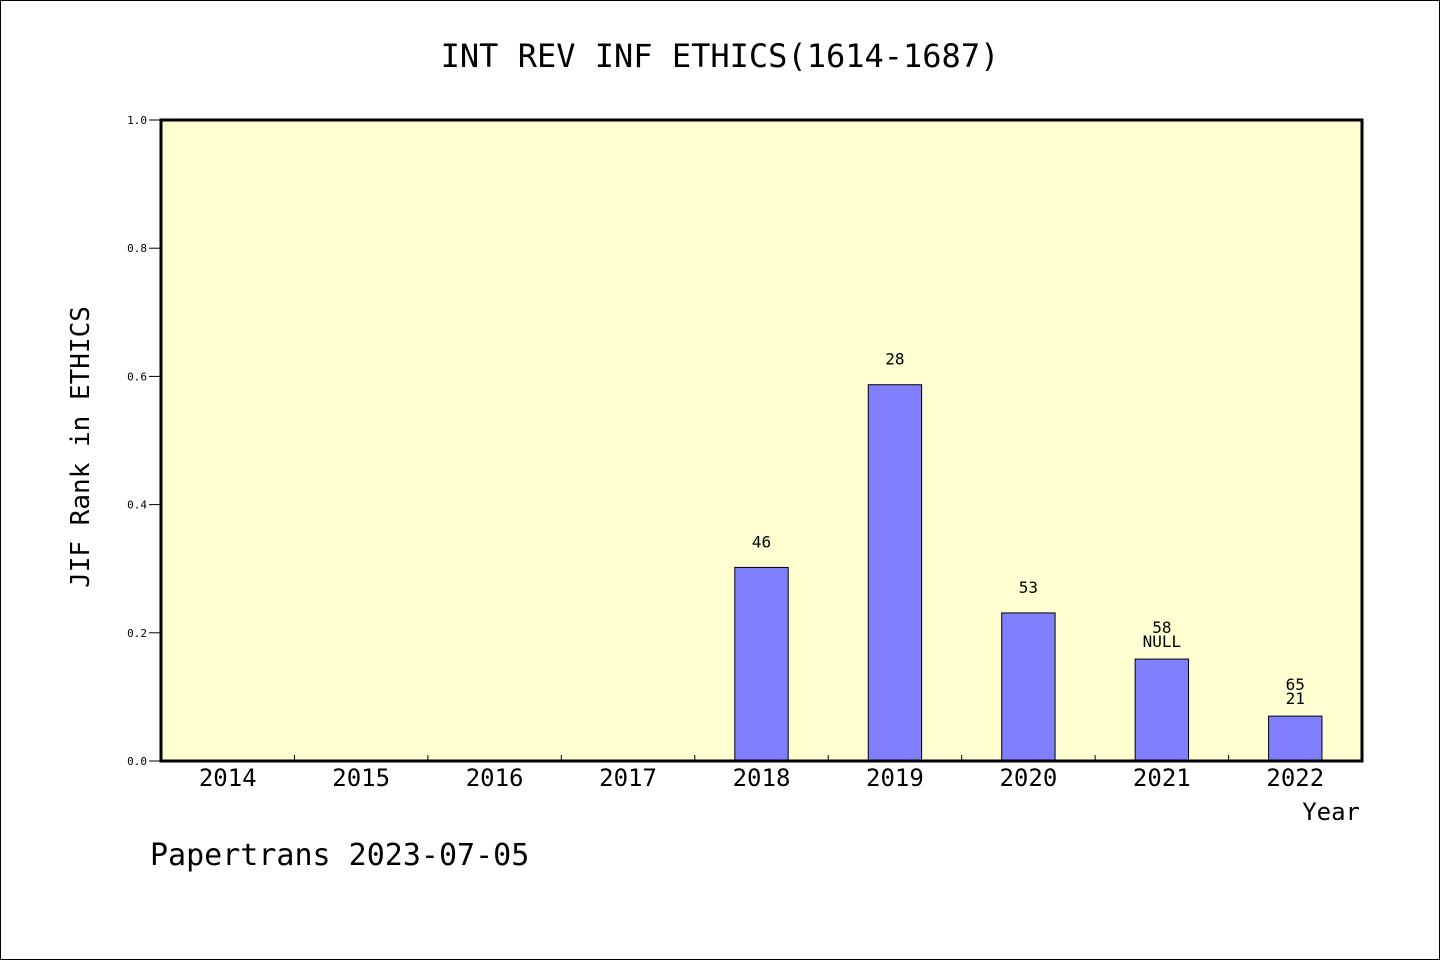  What do you see at coordinates (1331, 812) in the screenshot?
I see `x-axis-label: Year` at bounding box center [1331, 812].